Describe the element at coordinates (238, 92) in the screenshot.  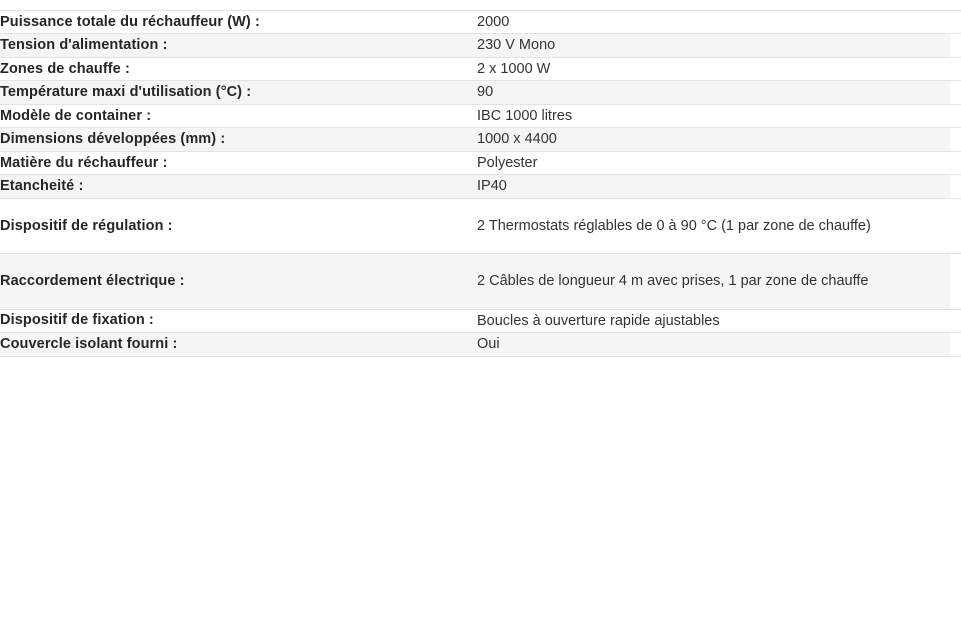
I see `spec-label: Température maxi d'utilisation (°C) :` at that location.